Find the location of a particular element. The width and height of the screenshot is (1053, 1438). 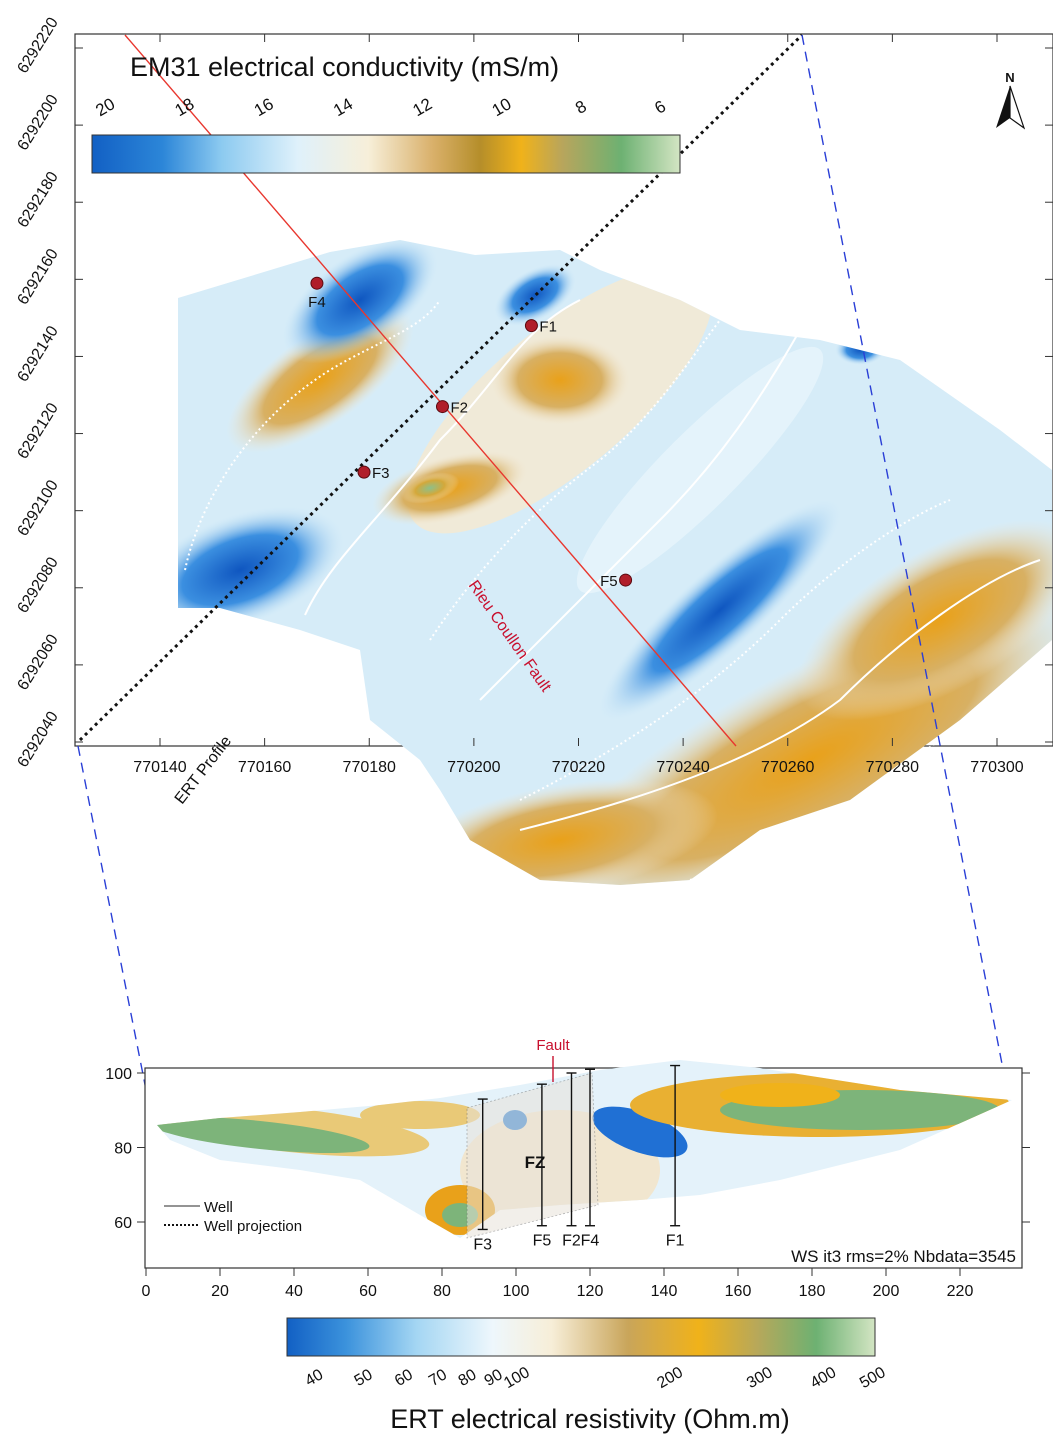

section-well-label: F5 is located at coordinates (542, 1241).